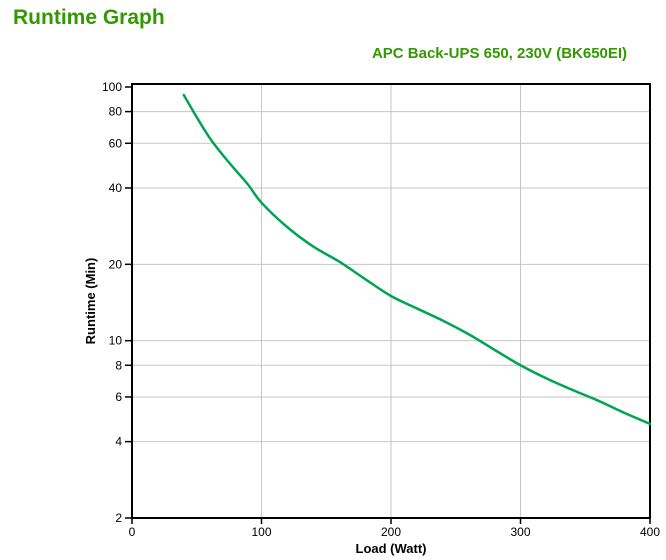  I want to click on x-tick-label: 200, so click(391, 532).